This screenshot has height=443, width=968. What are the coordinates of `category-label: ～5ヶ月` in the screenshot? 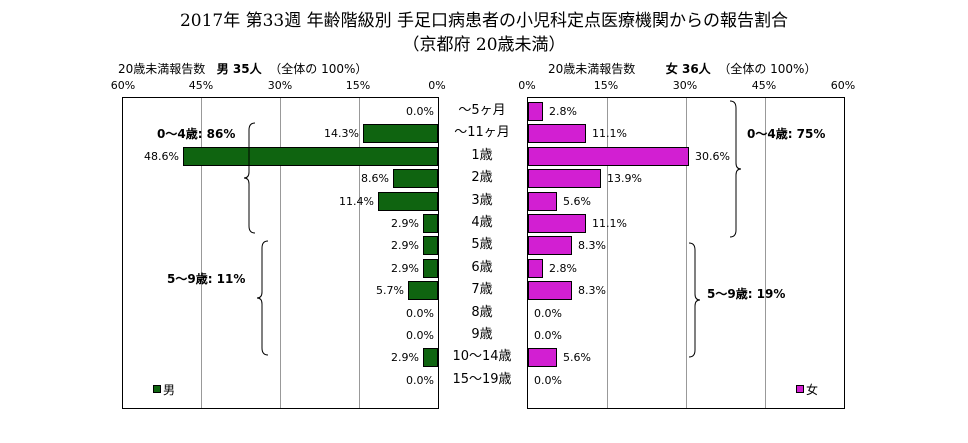 It's located at (482, 110).